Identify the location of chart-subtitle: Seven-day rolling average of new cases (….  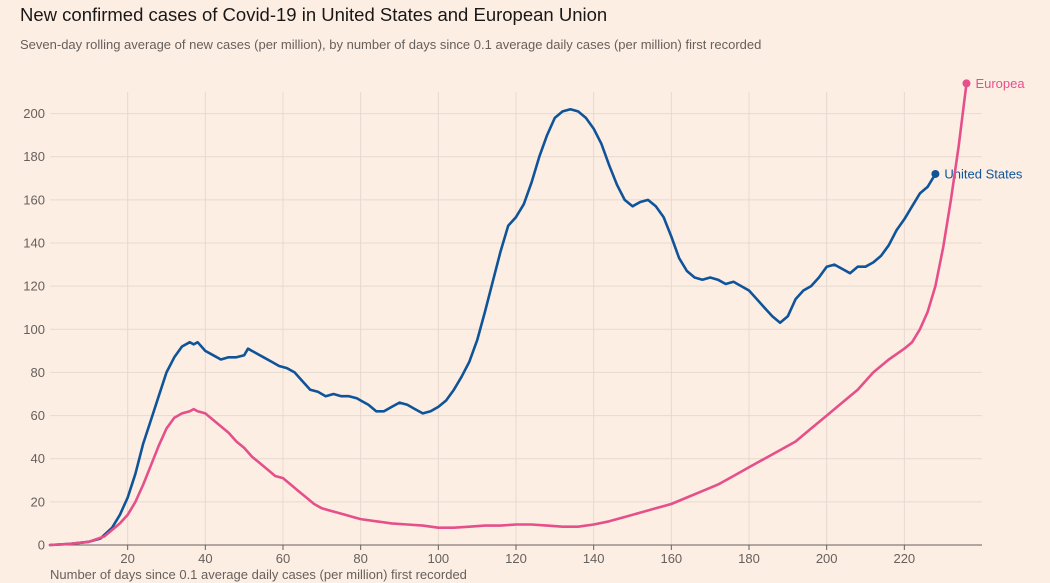
(391, 44).